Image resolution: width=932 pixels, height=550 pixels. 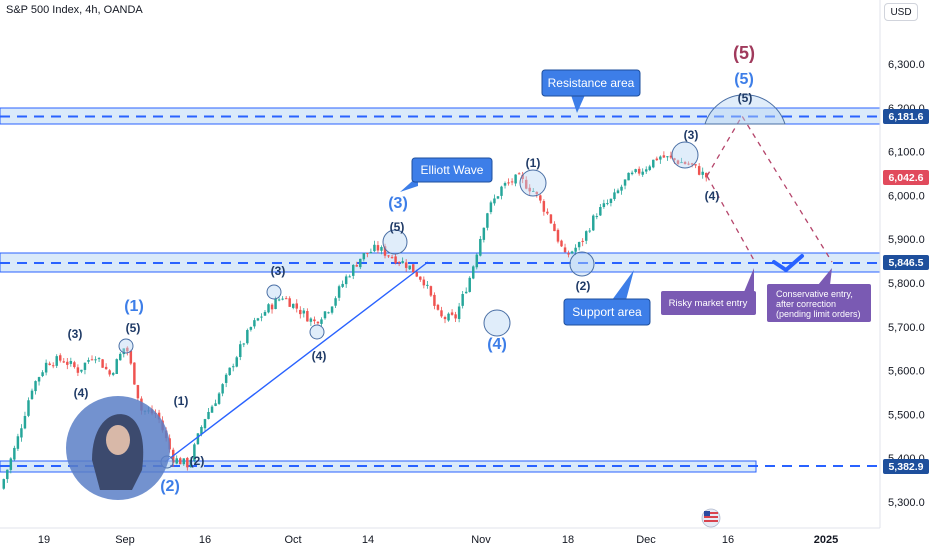 What do you see at coordinates (769, 188) in the screenshot?
I see `conservative-projection-path` at bounding box center [769, 188].